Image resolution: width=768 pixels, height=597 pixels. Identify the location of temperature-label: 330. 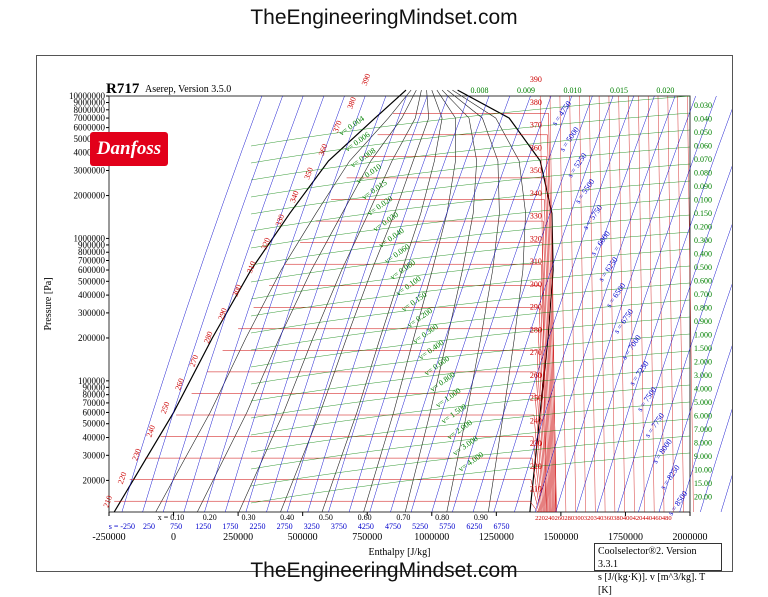
(536, 216).